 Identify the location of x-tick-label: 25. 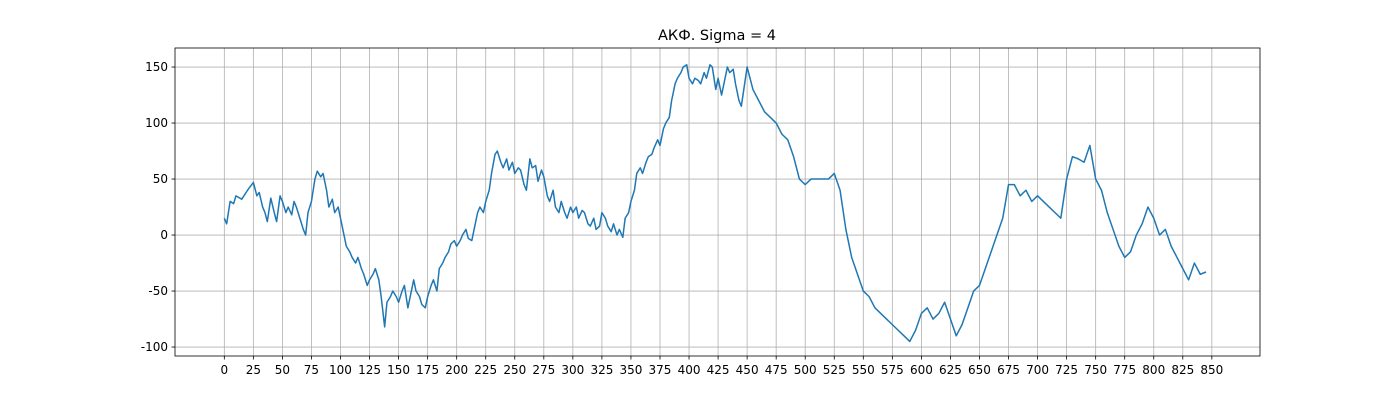
(253, 370).